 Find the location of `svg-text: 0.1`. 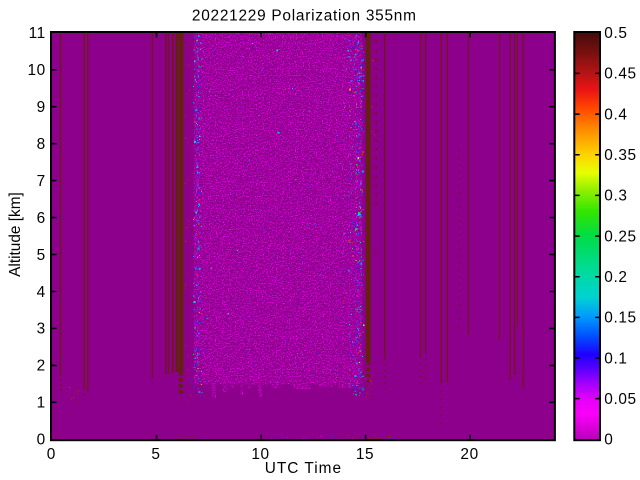

svg-text: 0.1 is located at coordinates (615, 358).